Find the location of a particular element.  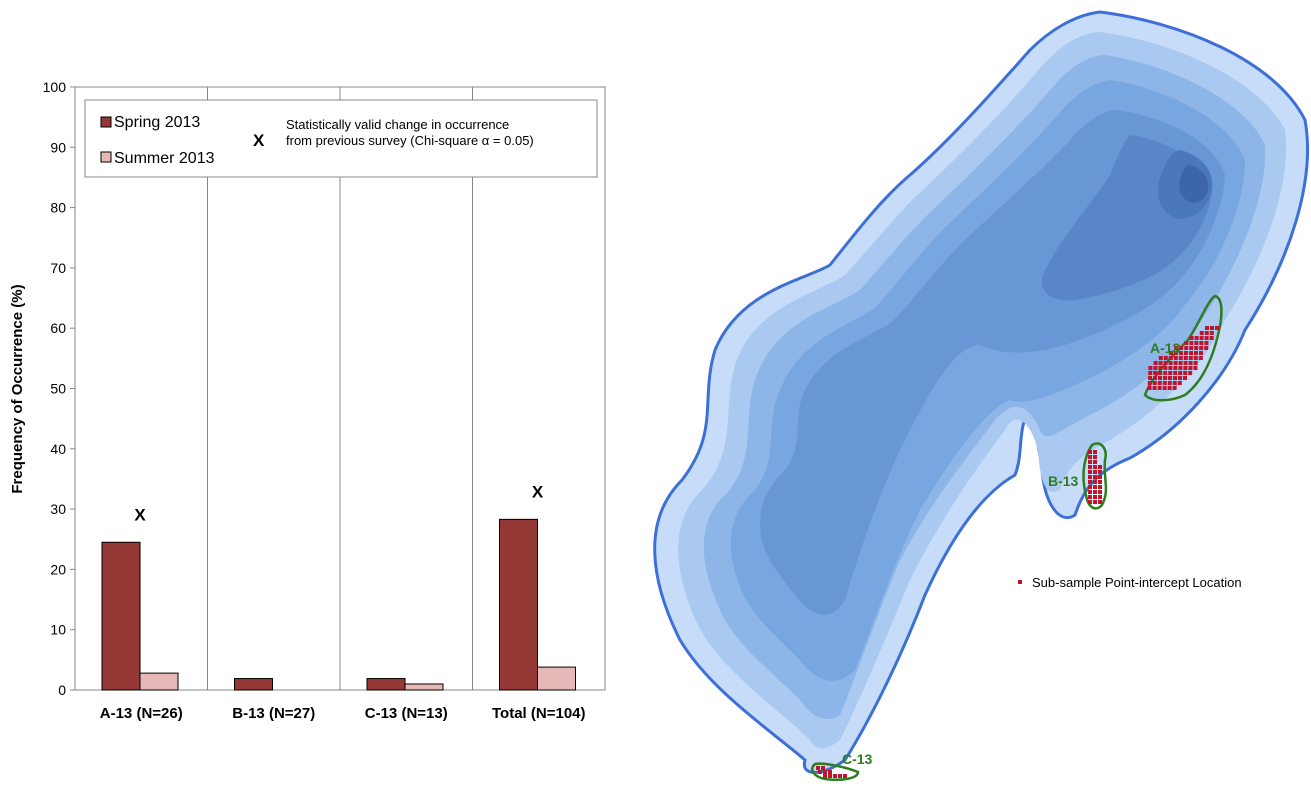

site-label-b13: B-13 is located at coordinates (1063, 481).